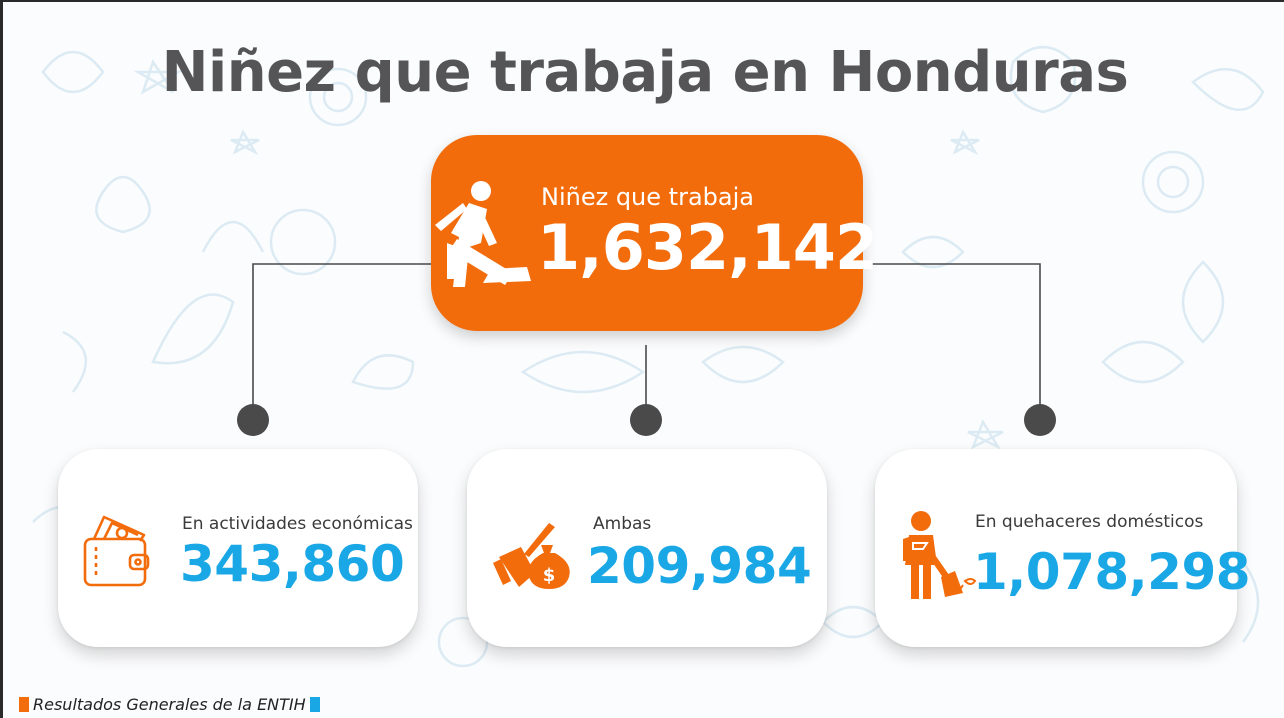 The width and height of the screenshot is (1284, 718). Describe the element at coordinates (116, 551) in the screenshot. I see `wallet-cash-icon` at that location.